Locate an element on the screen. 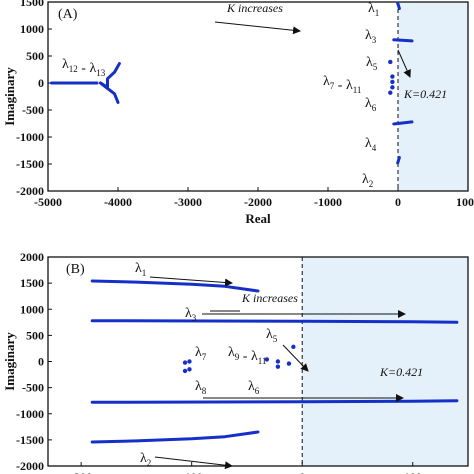 The image size is (474, 474). panel-label: (A) is located at coordinates (68, 14).